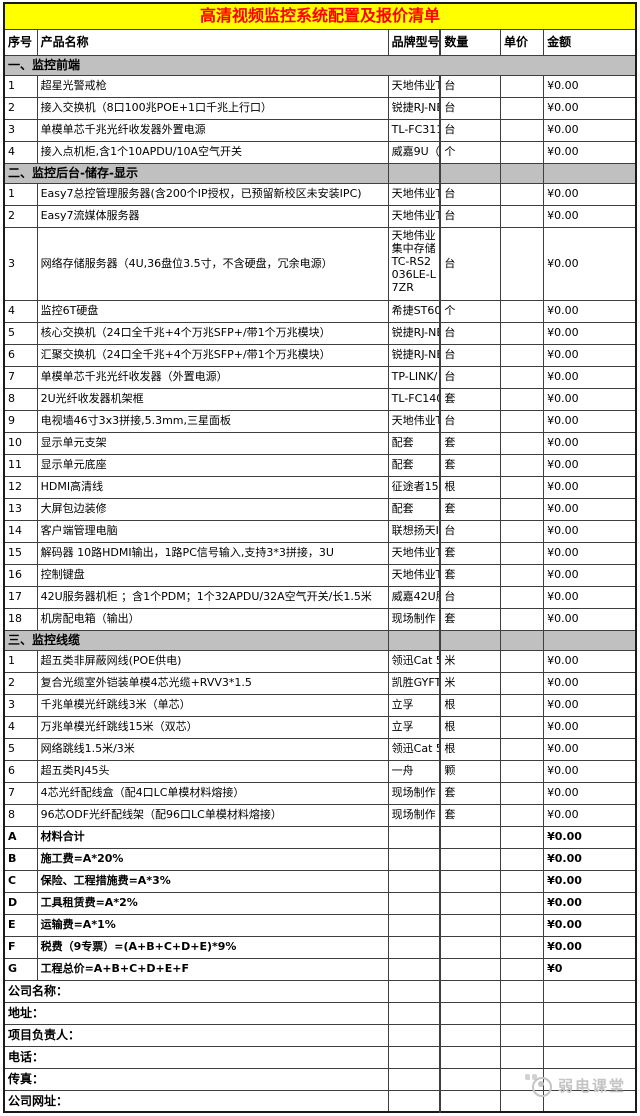 Image resolution: width=640 pixels, height=1116 pixels. Describe the element at coordinates (212, 509) in the screenshot. I see `product-name-cell: 大屏包边装修` at that location.